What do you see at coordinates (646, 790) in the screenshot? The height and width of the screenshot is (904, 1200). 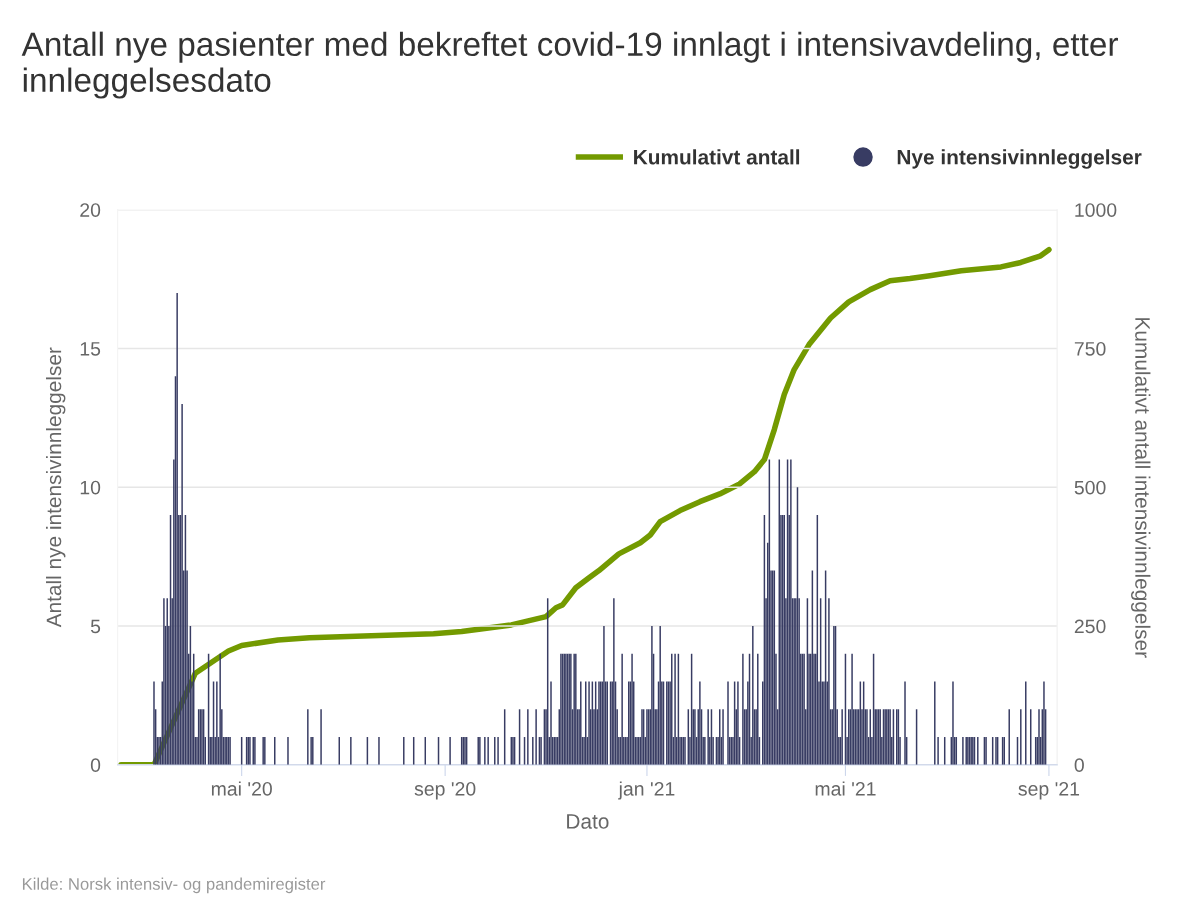 I see `x-tick-label: jan '21` at bounding box center [646, 790].